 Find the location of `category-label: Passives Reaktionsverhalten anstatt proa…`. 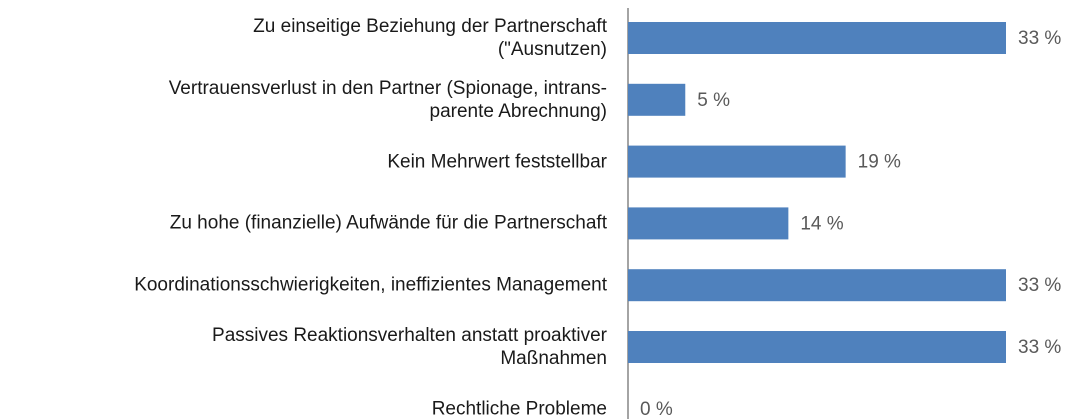

category-label: Passives Reaktionsverhalten anstatt proa… is located at coordinates (409, 347).